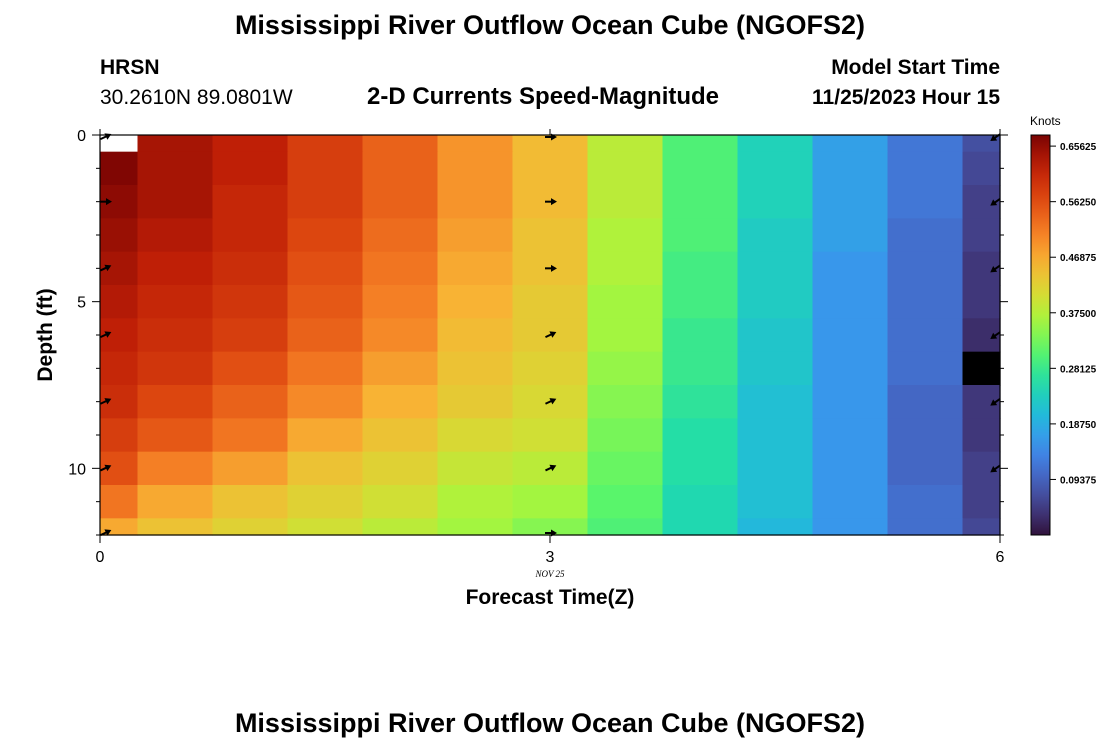 This screenshot has width=1100, height=750. Describe the element at coordinates (906, 97) in the screenshot. I see `model-start-value: 11/25/2023 Hour 15` at that location.